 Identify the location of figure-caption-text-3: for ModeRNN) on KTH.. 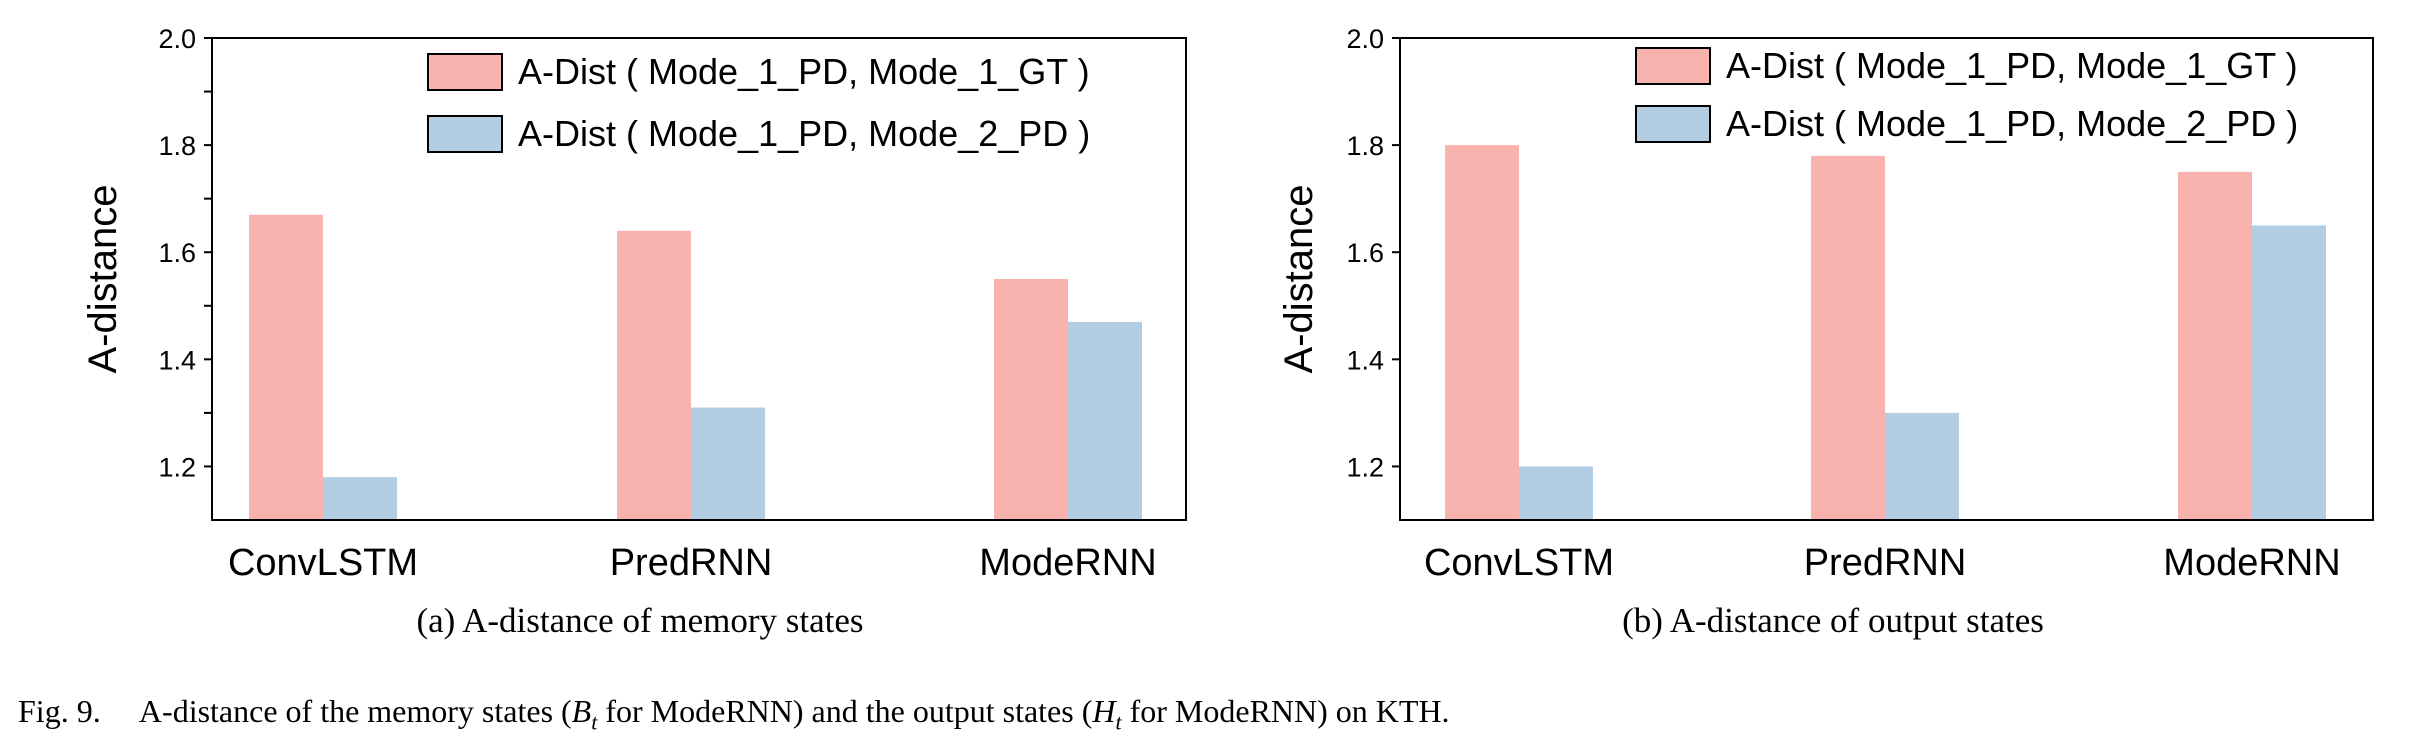
(1285, 711).